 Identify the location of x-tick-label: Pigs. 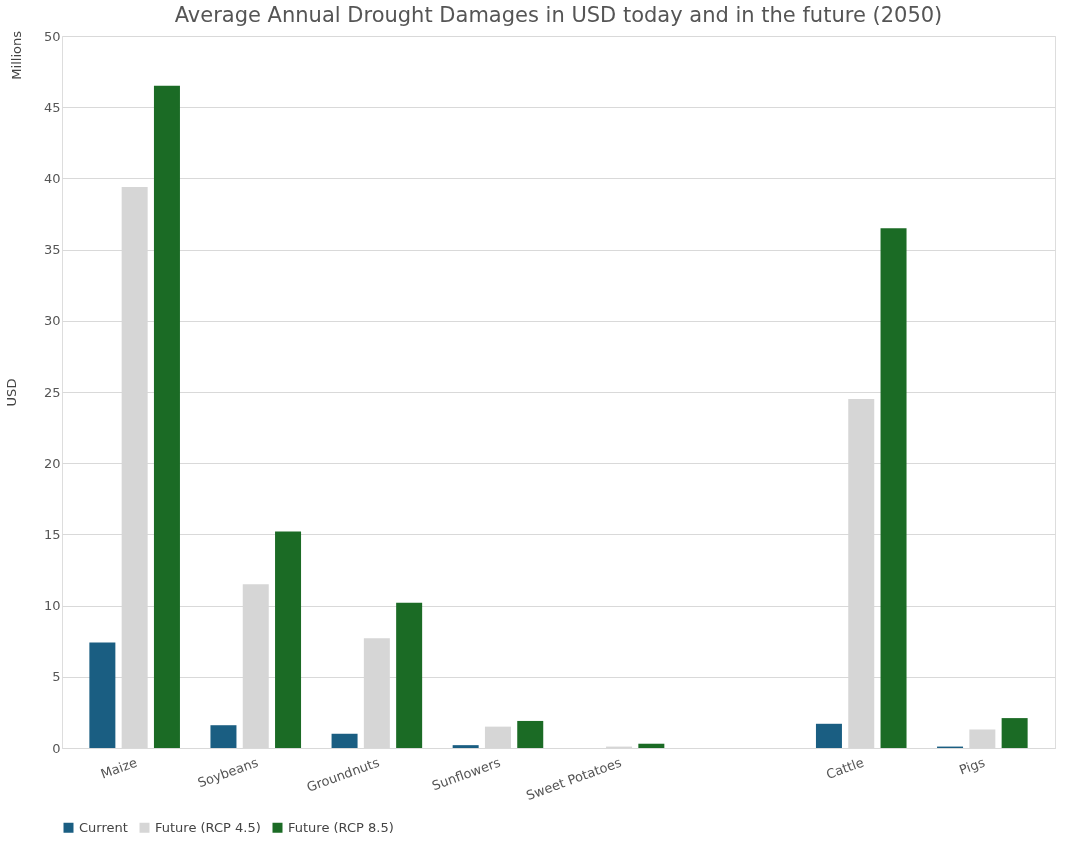
(972, 766).